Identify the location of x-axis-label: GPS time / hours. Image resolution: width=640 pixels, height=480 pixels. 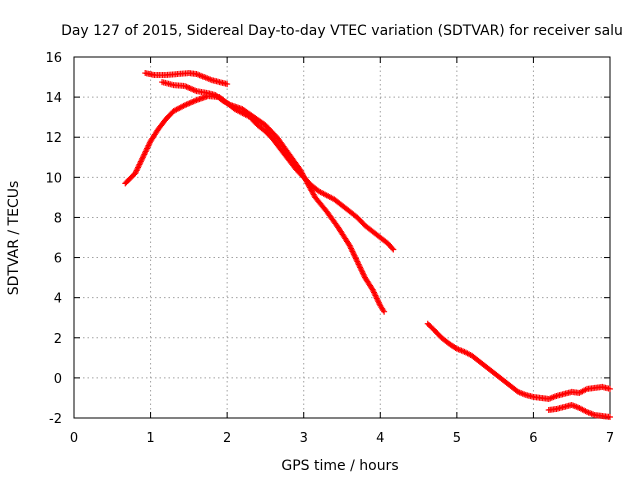
(339, 466).